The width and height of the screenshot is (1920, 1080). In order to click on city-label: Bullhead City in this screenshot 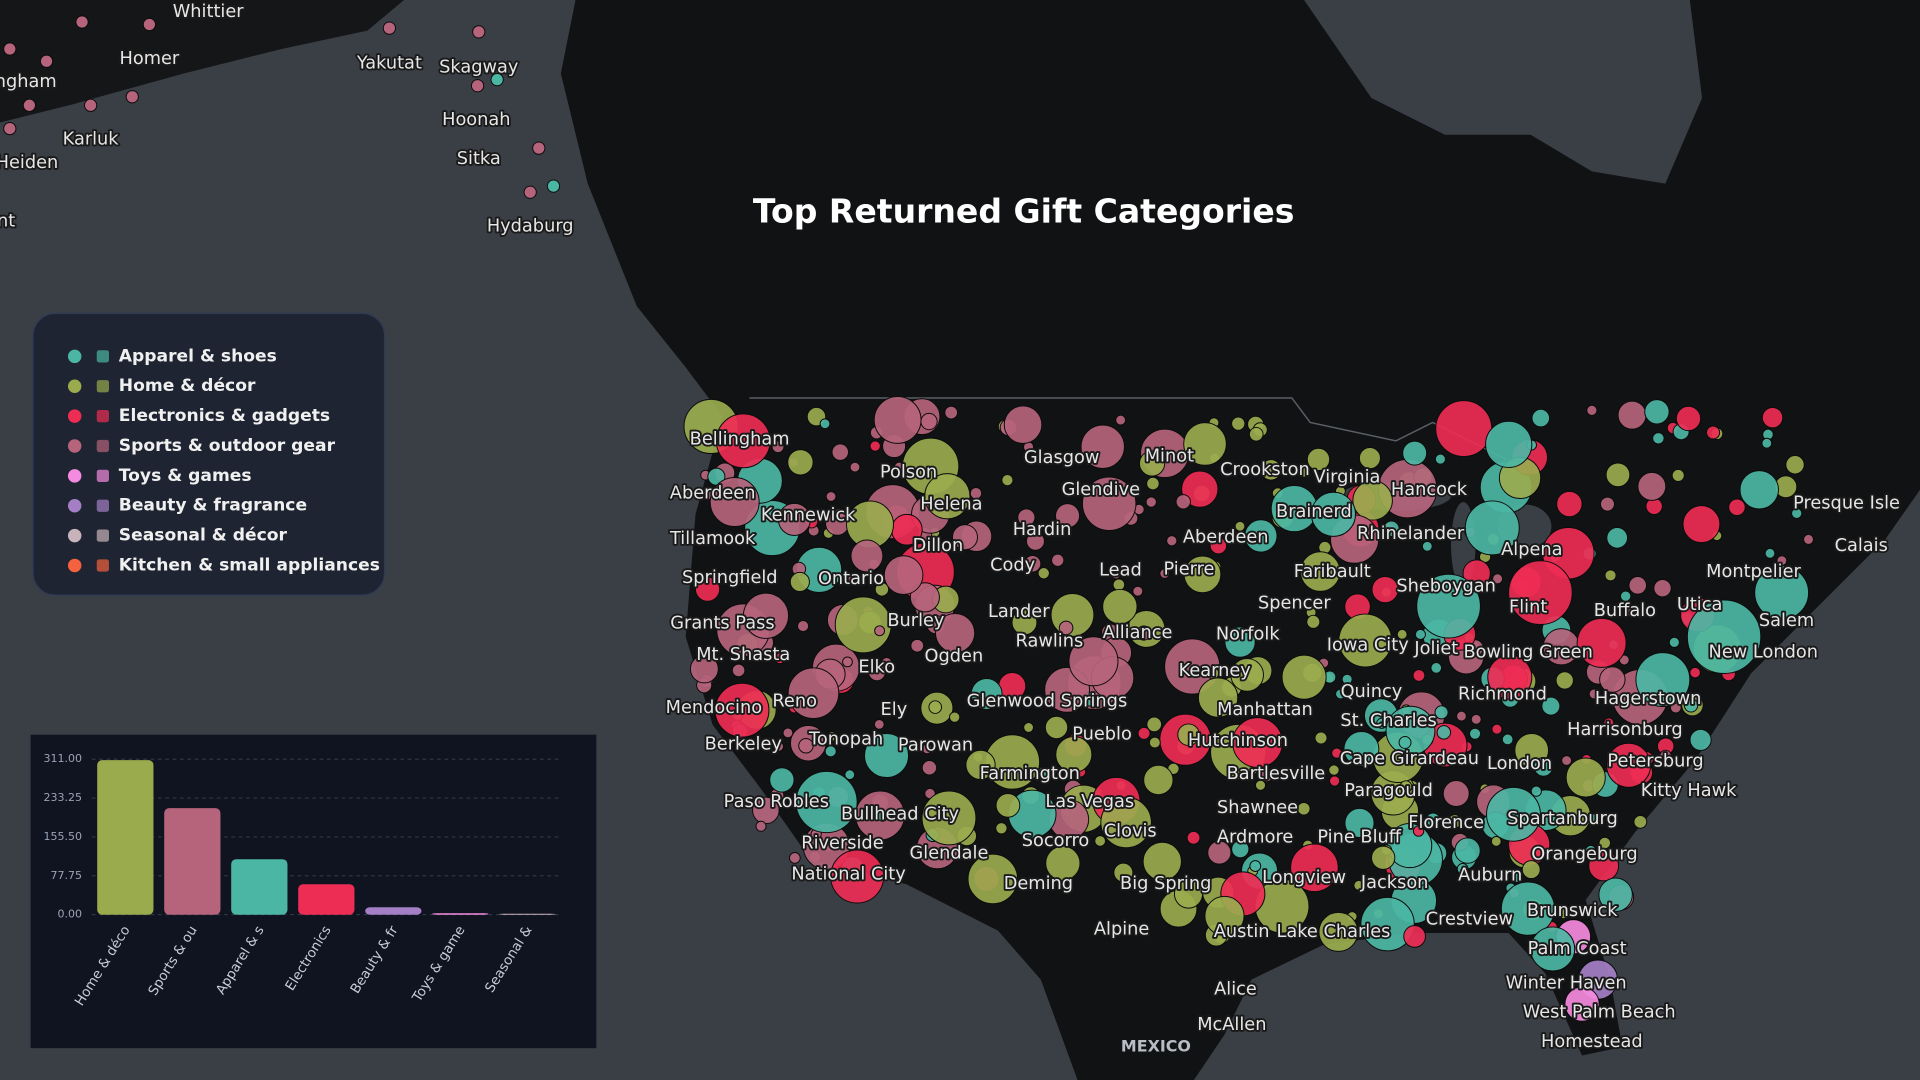, I will do `click(900, 814)`.